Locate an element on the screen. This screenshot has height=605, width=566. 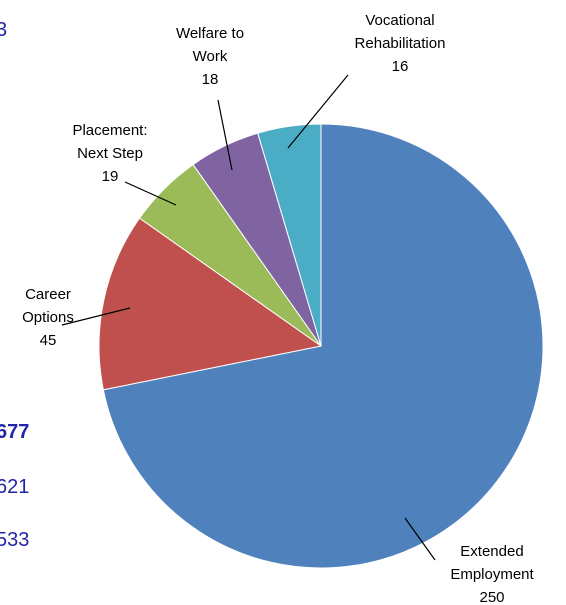
data-label: Extended Employment 250 is located at coordinates (492, 572).